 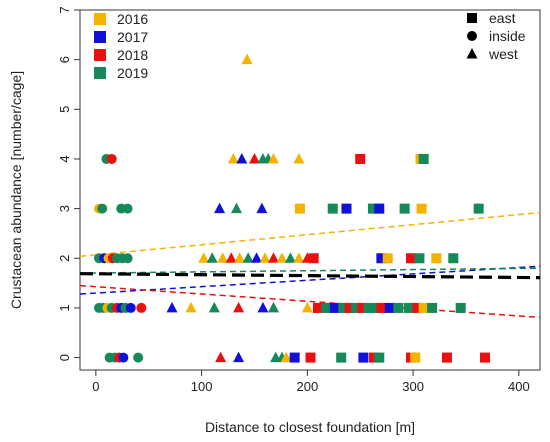 I want to click on x-axis: 0 100 200 300 400, so click(x=311, y=382).